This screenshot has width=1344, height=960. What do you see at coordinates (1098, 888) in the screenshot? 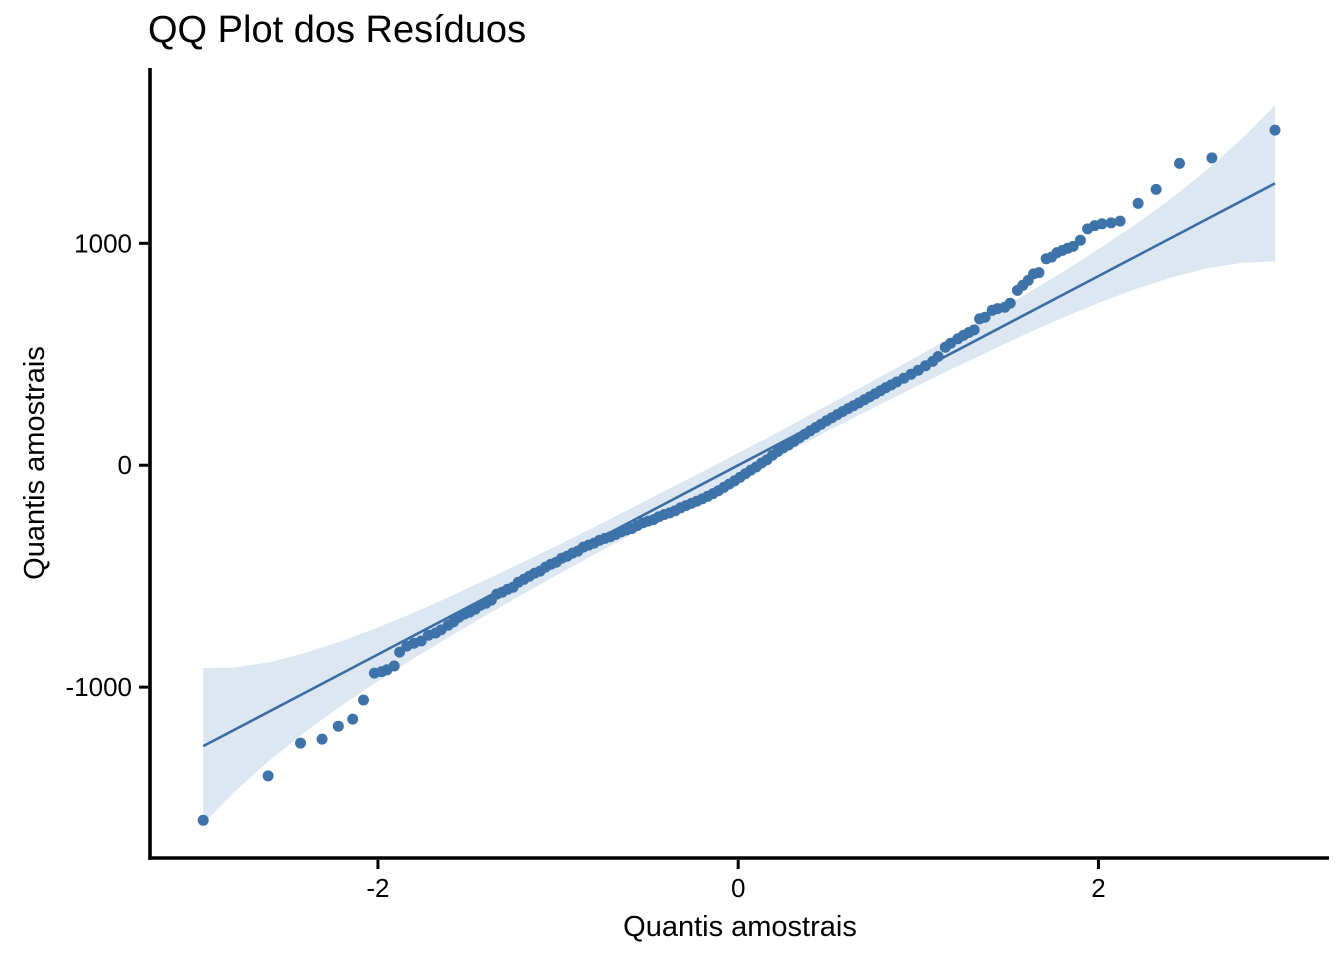
I see `x-tick-label: 2` at bounding box center [1098, 888].